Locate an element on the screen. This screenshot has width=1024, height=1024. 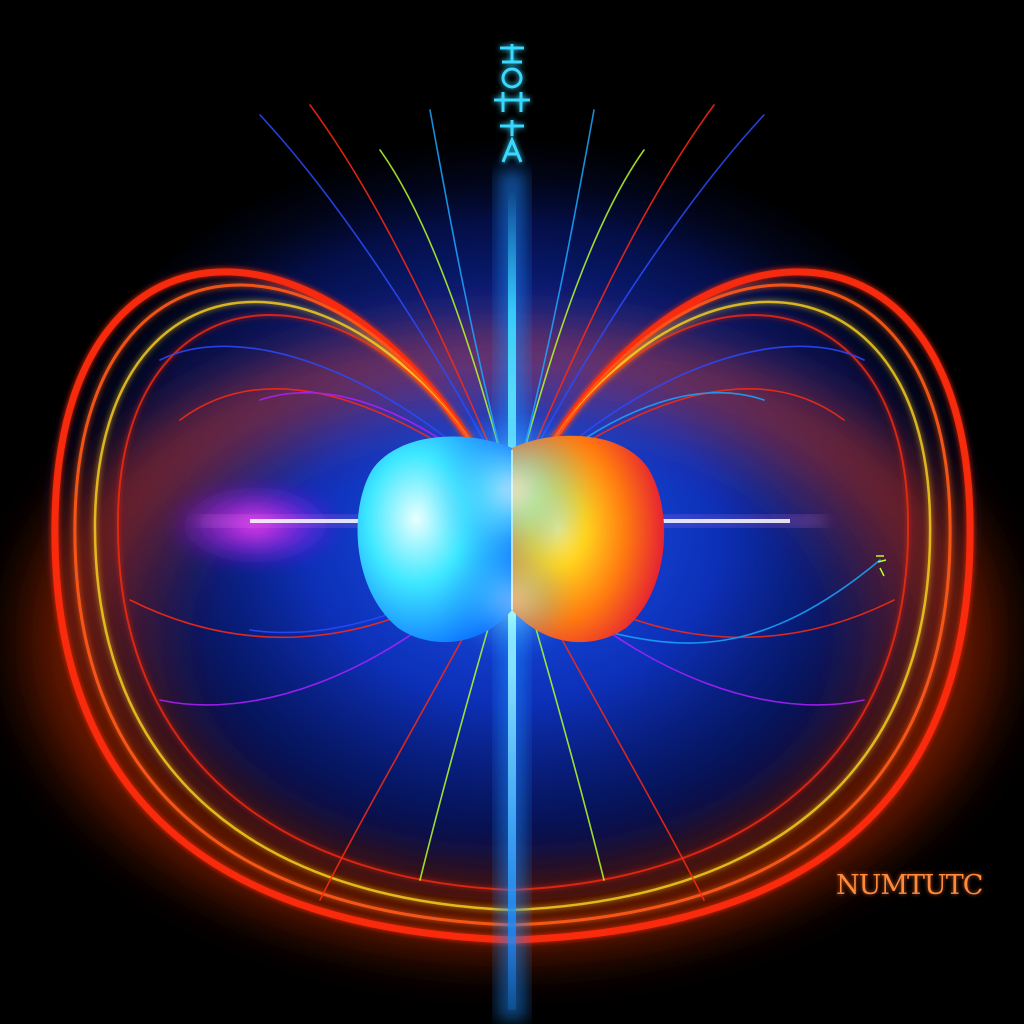
center-flare is located at coordinates (512, 490).